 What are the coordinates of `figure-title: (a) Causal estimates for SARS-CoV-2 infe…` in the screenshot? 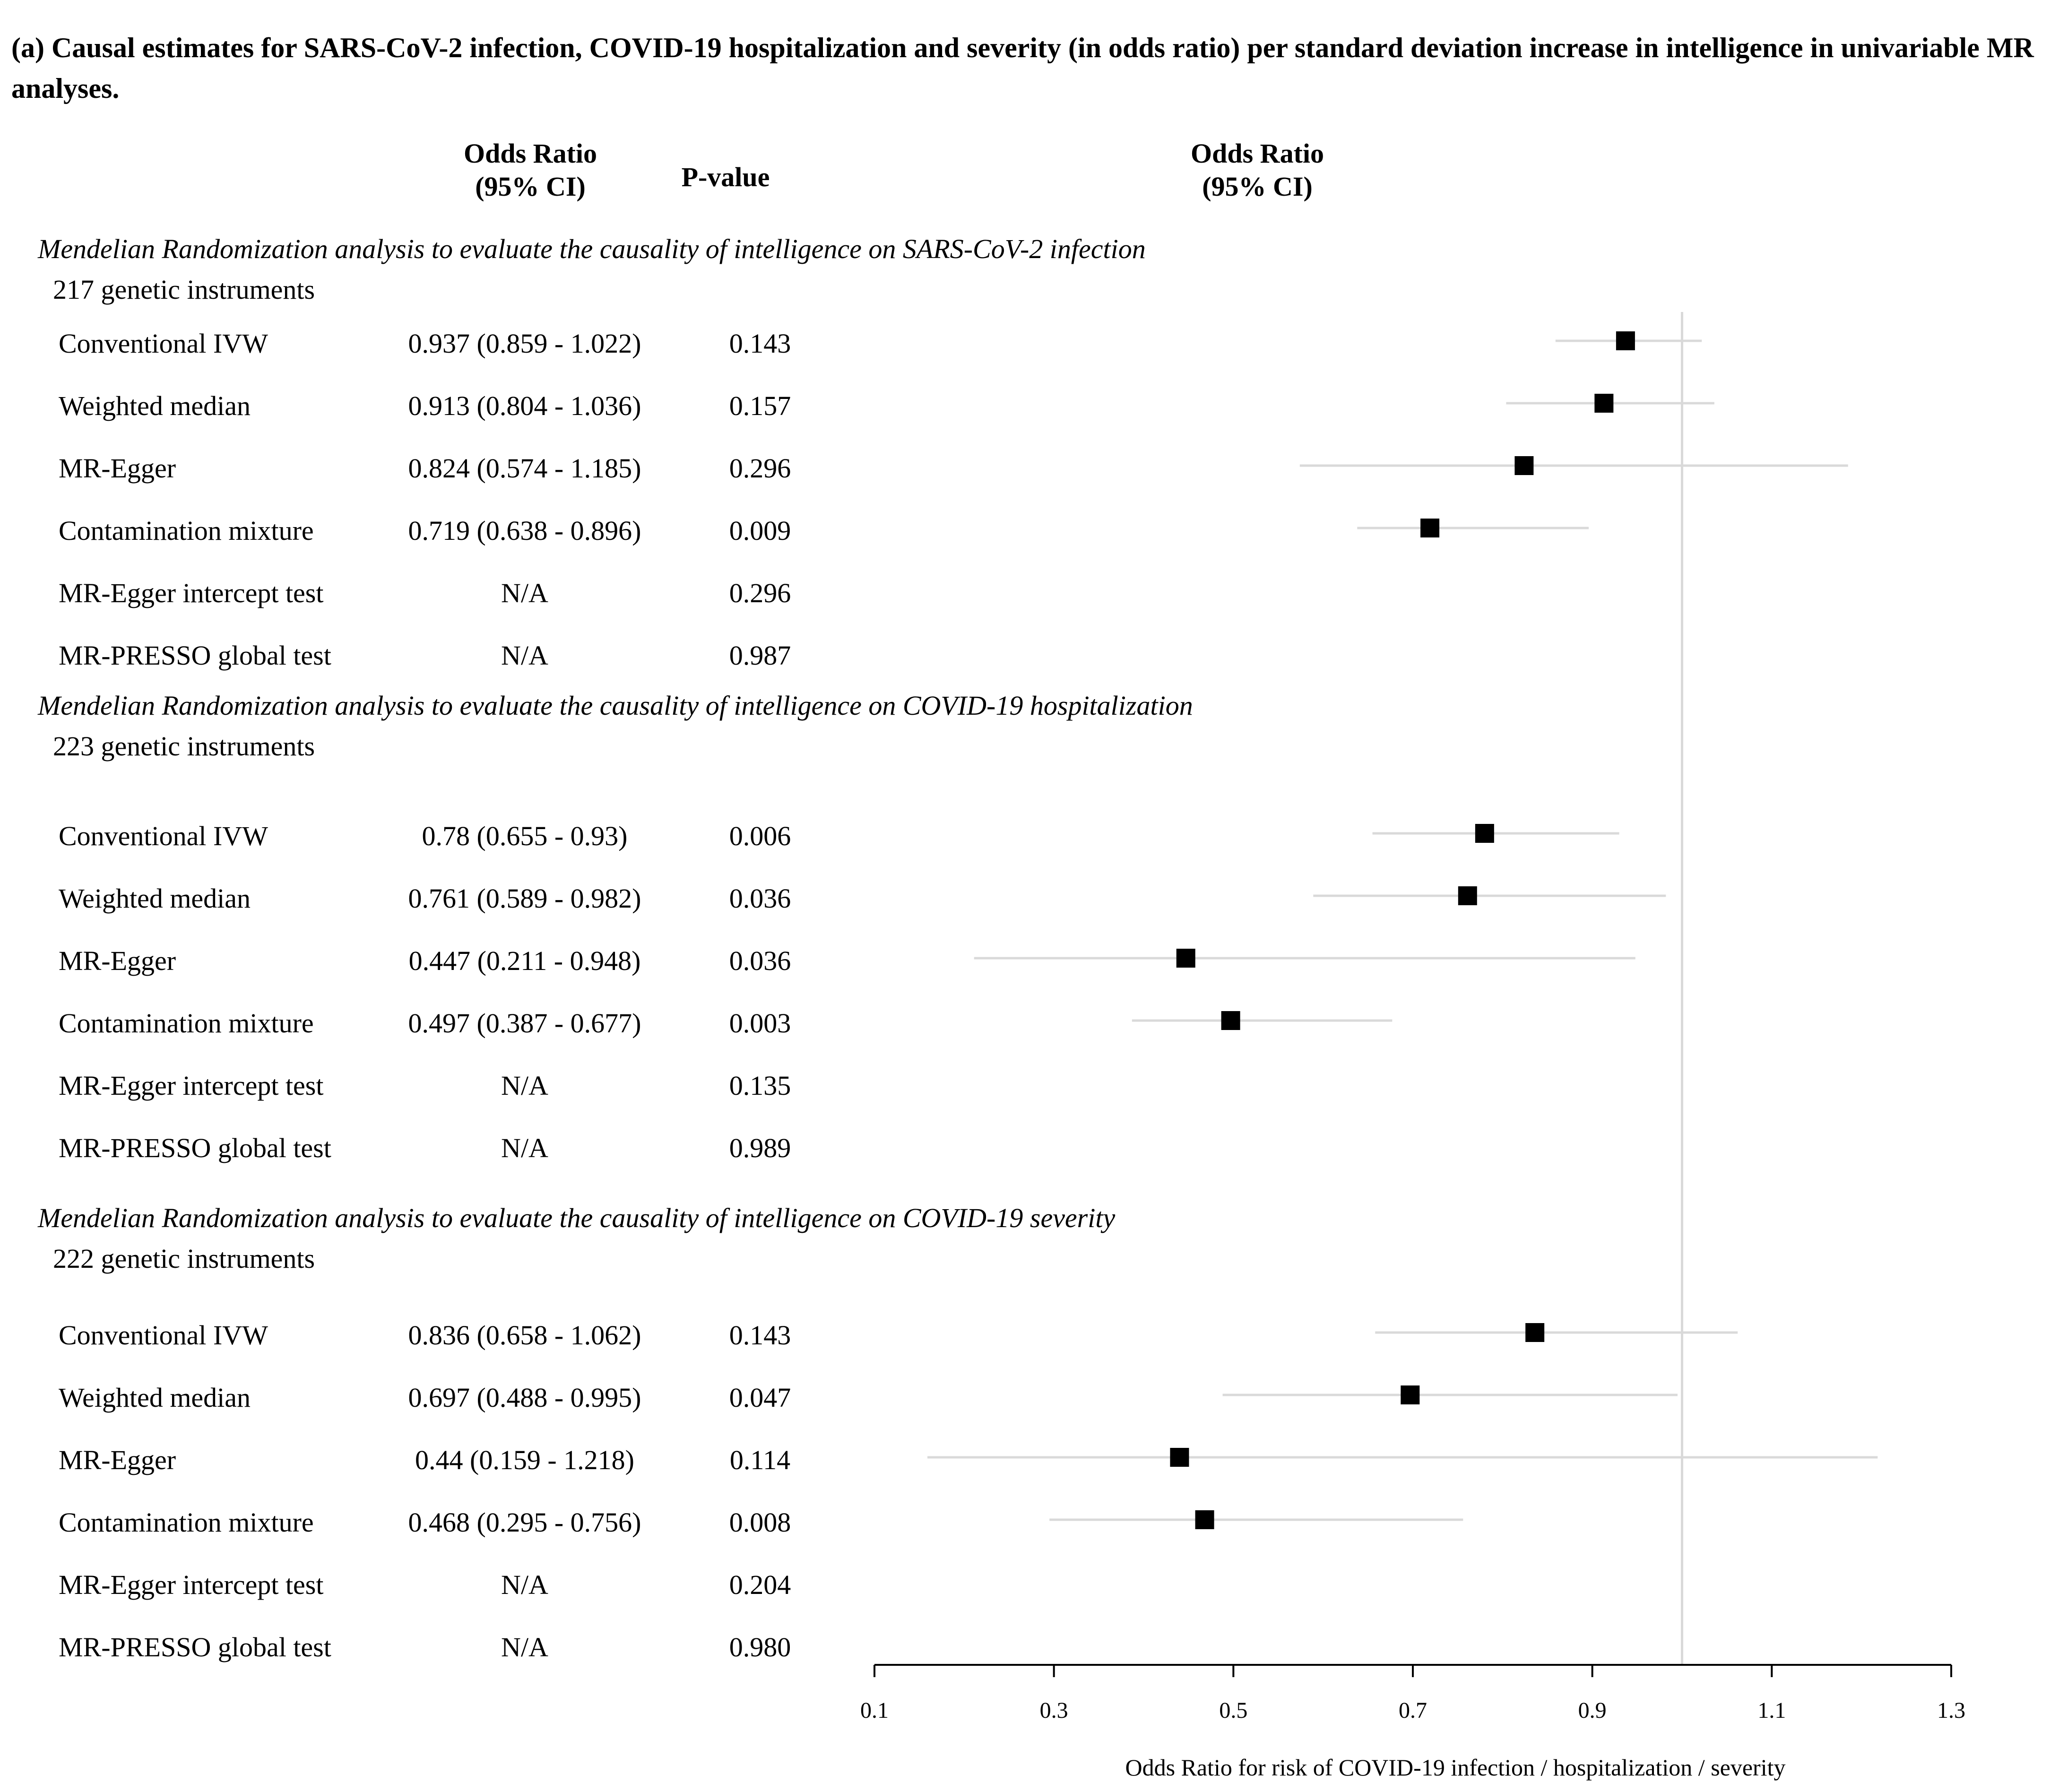 It's located at (1022, 68).